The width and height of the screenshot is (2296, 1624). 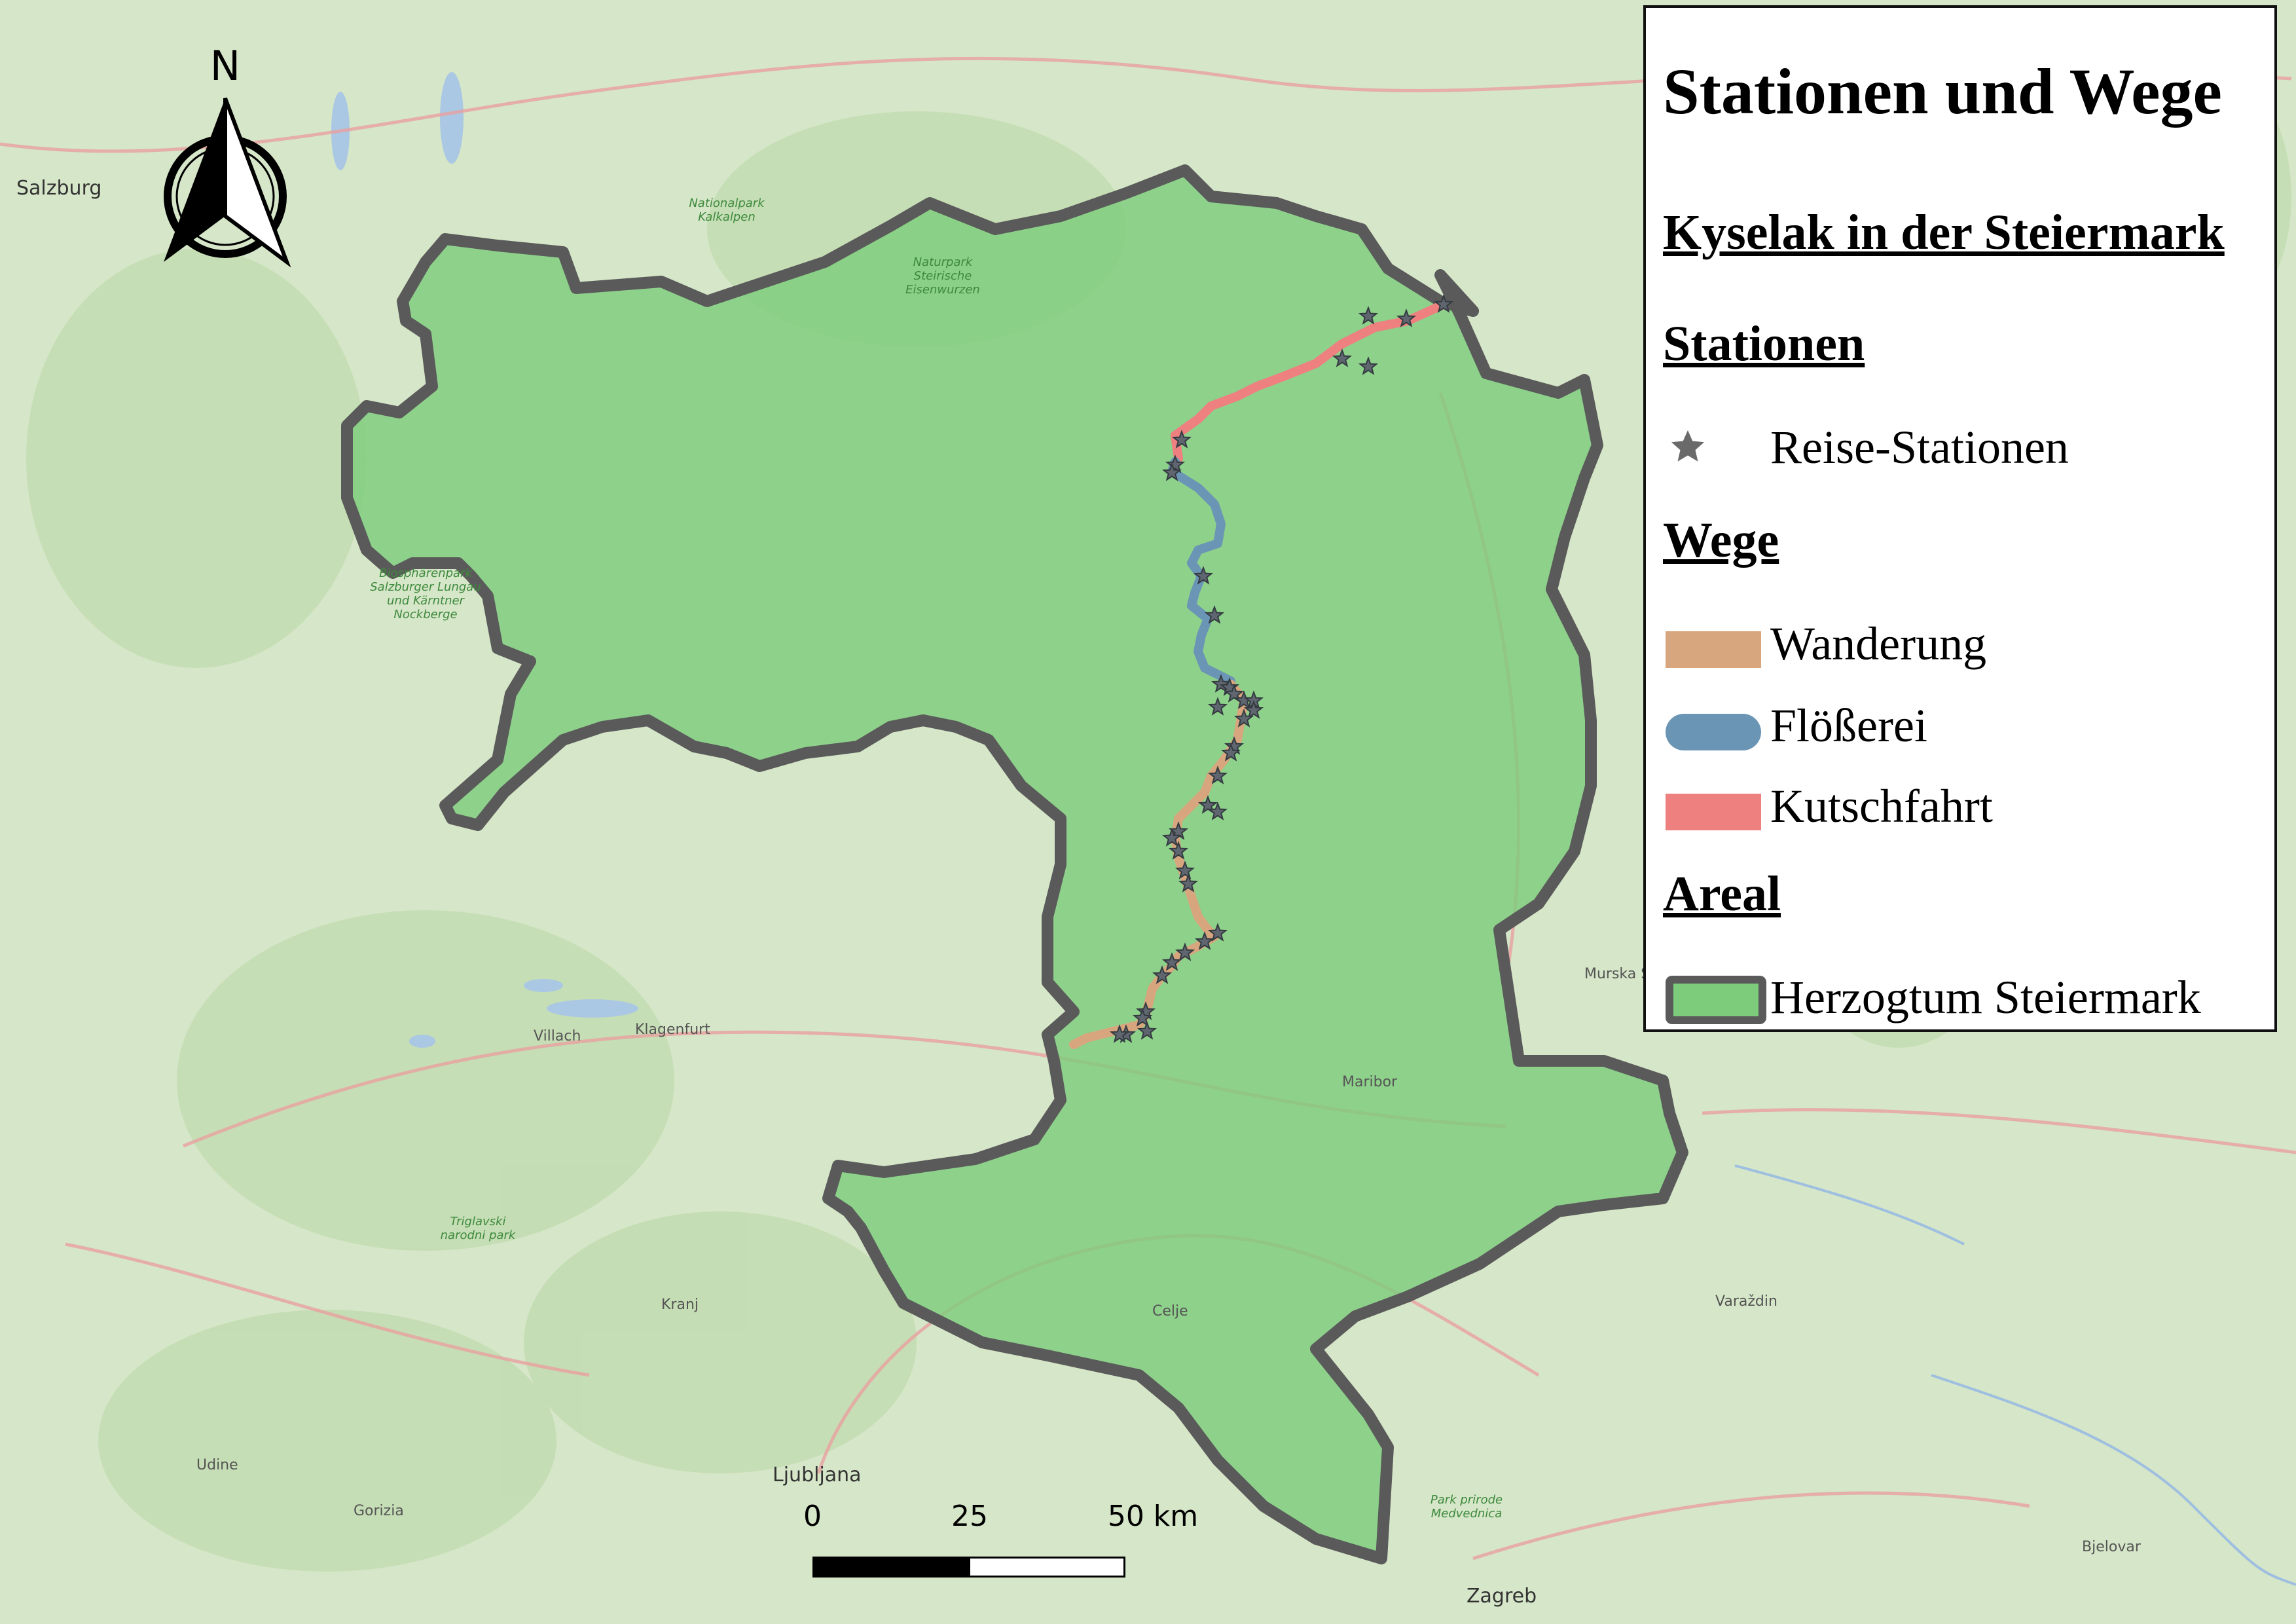 What do you see at coordinates (1000, 1549) in the screenshot?
I see `scale-bar: 0 25 50 km` at bounding box center [1000, 1549].